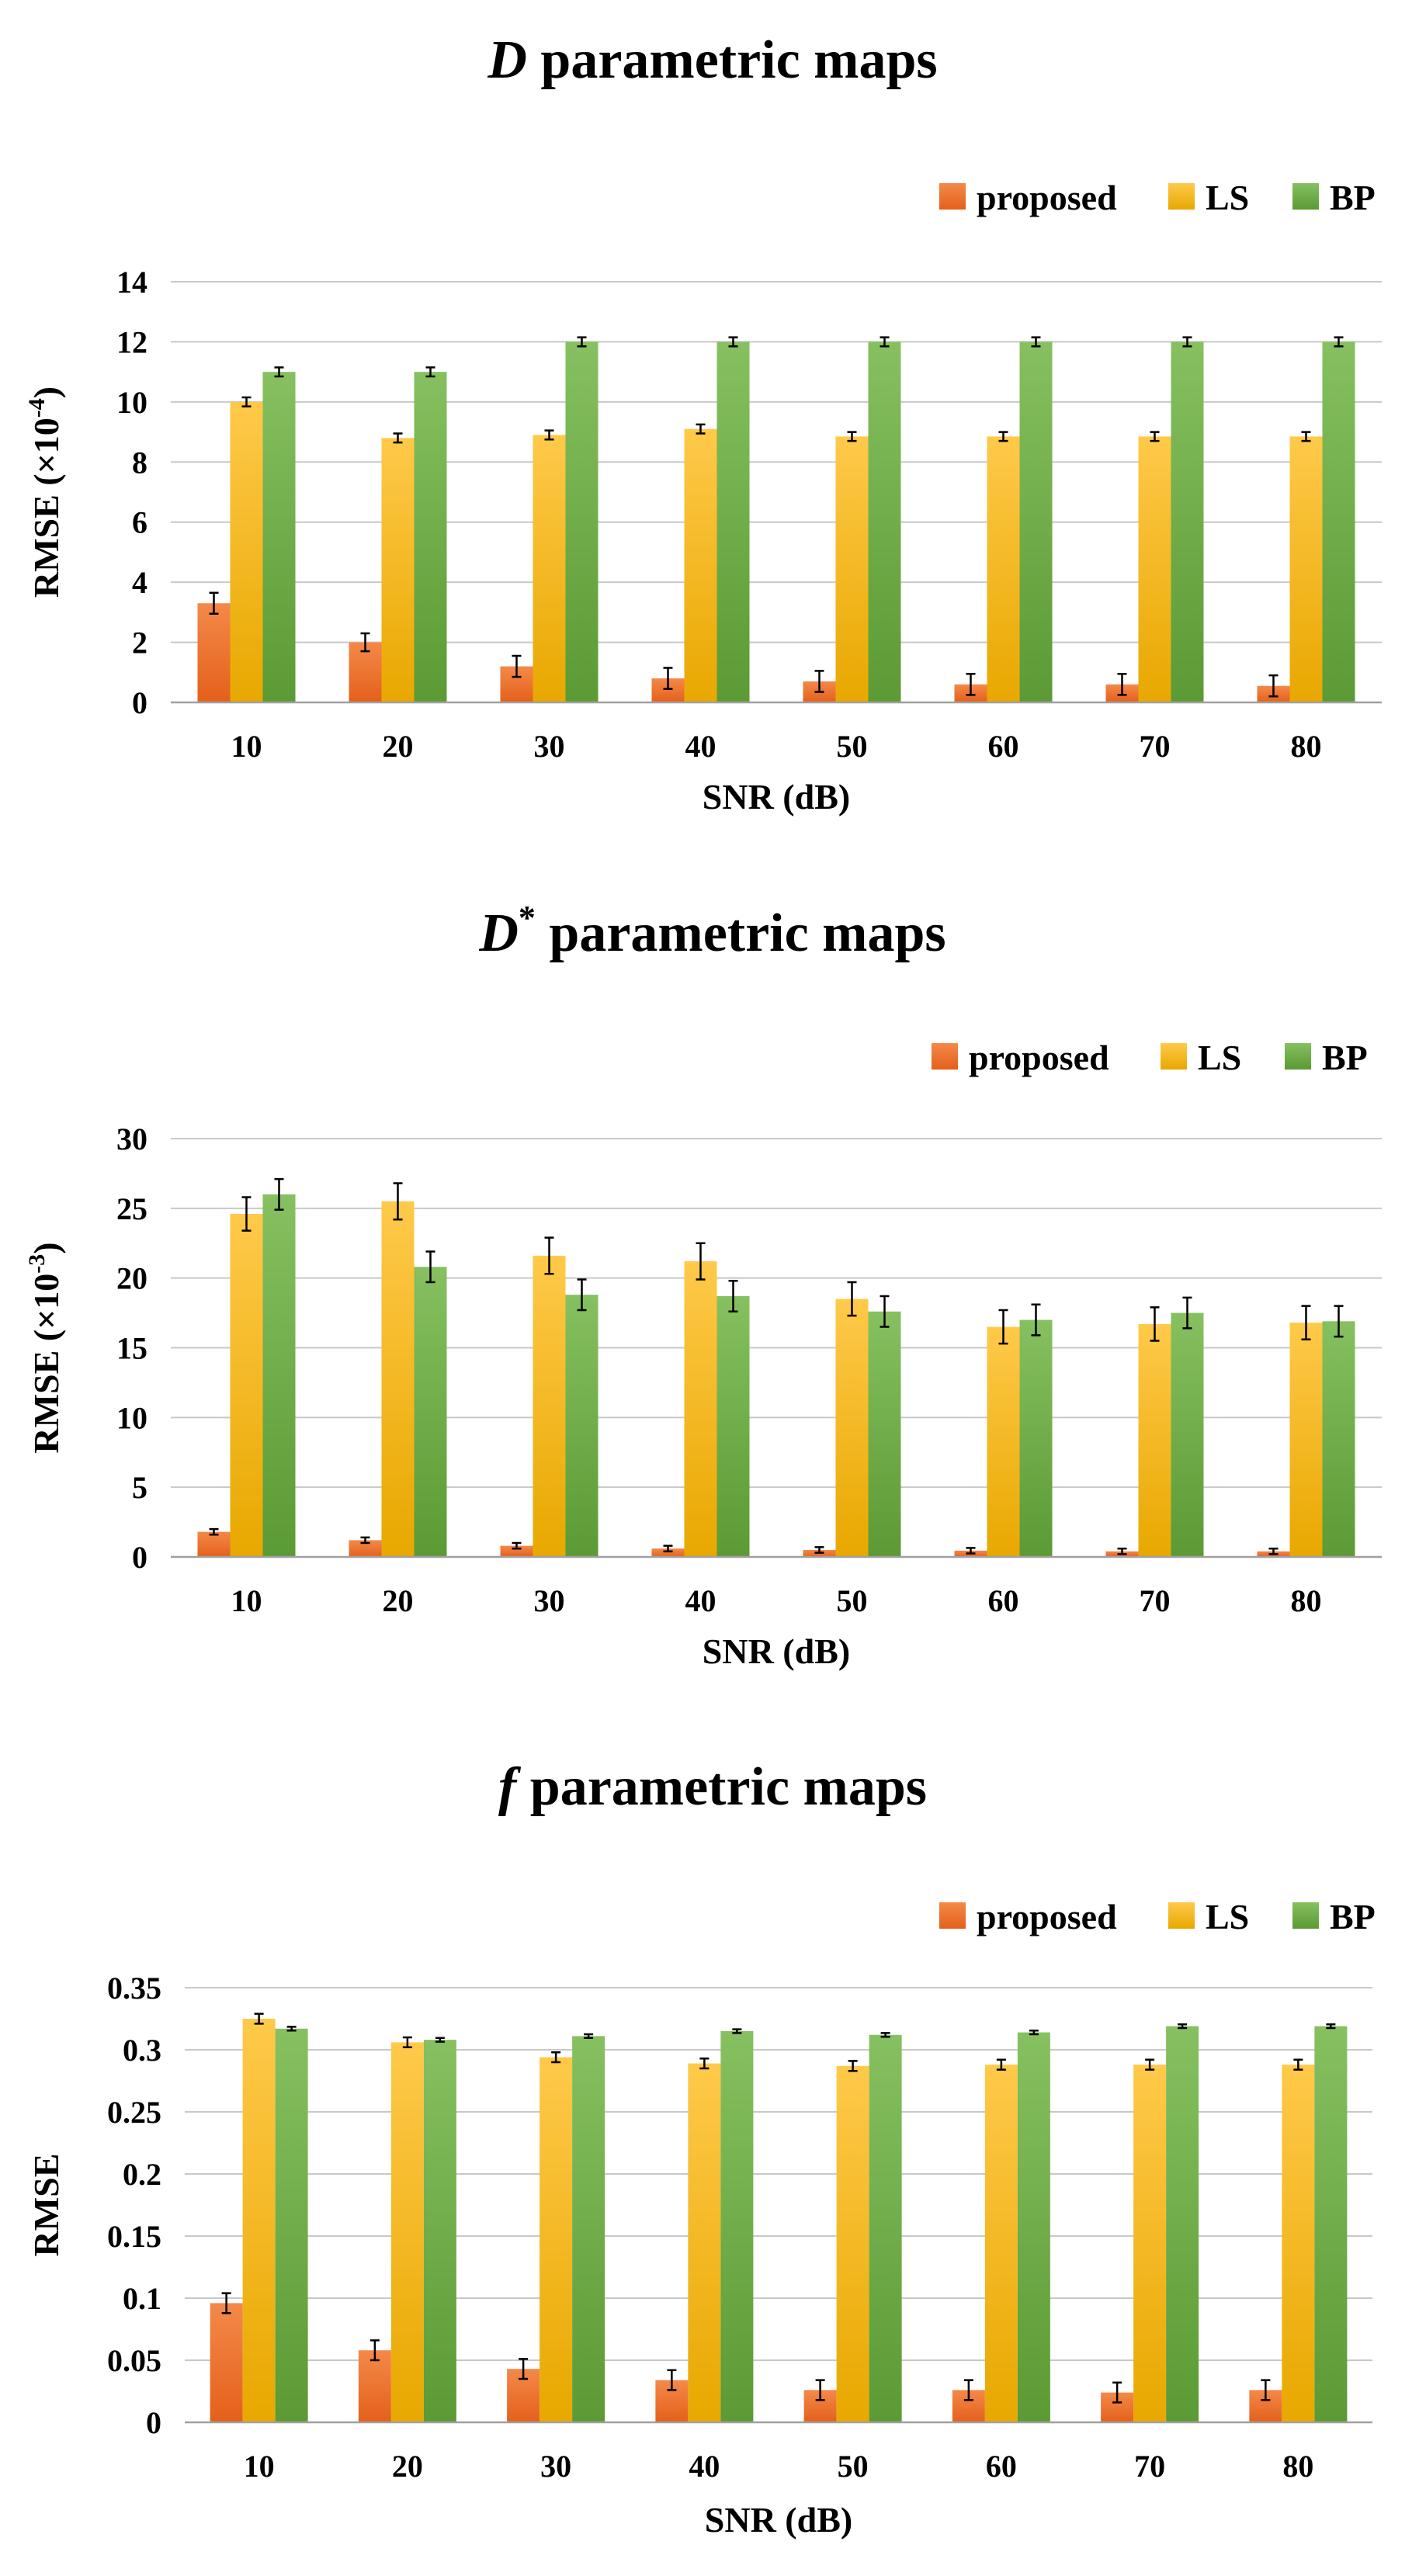 This screenshot has height=2576, width=1426. I want to click on y-tick-label: 0.3, so click(142, 2050).